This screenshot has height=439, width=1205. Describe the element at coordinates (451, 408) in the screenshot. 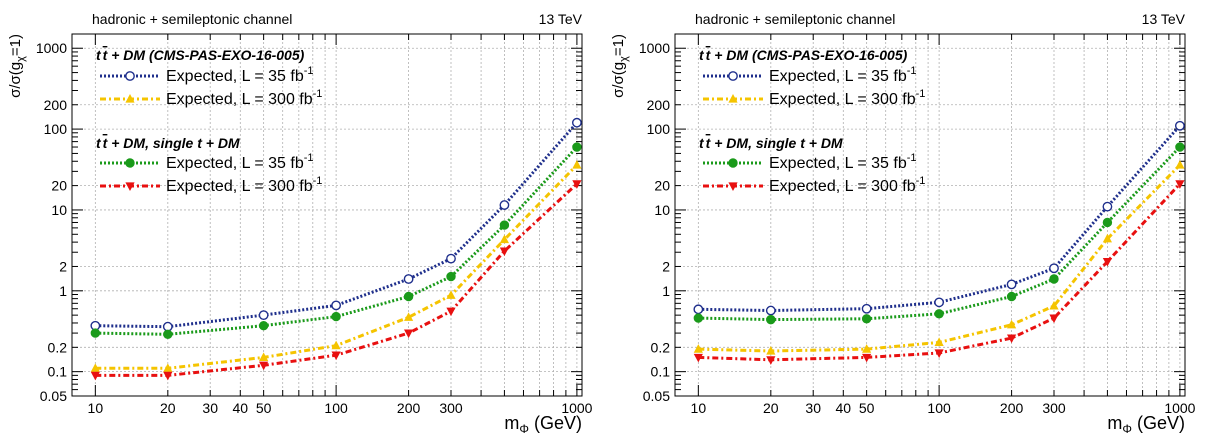

I see `left-x-tick-label: 300` at that location.